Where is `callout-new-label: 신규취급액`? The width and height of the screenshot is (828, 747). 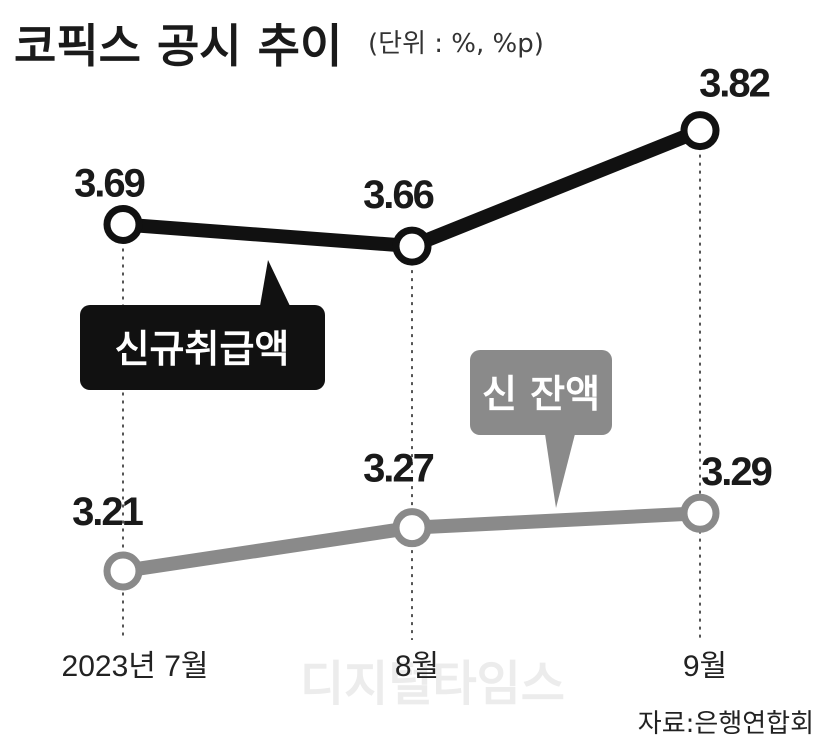
callout-new-label: 신규취급액 is located at coordinates (202, 349).